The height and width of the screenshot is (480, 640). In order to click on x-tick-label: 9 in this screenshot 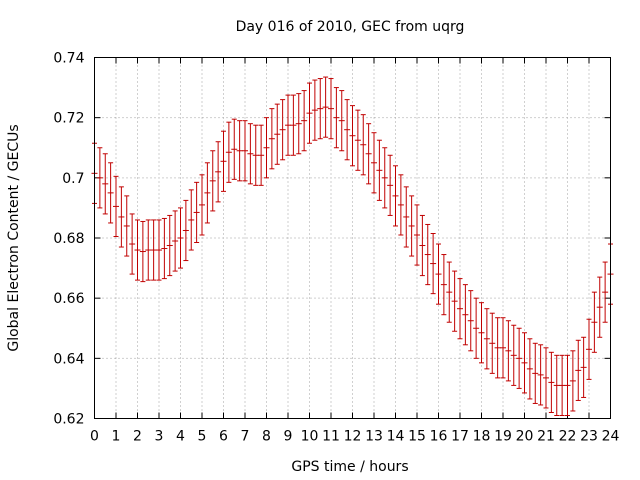, I will do `click(288, 437)`.